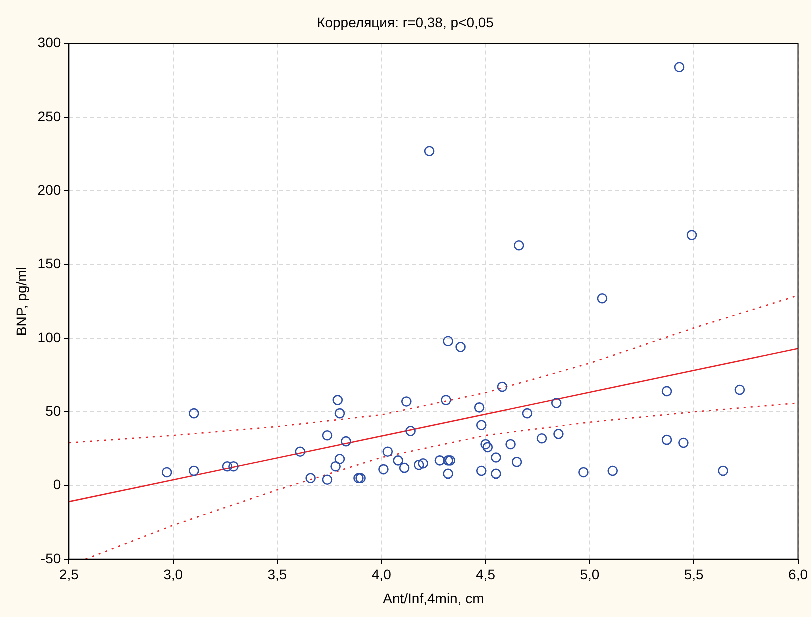  What do you see at coordinates (590, 574) in the screenshot?
I see `x-tick-label: 5,0` at bounding box center [590, 574].